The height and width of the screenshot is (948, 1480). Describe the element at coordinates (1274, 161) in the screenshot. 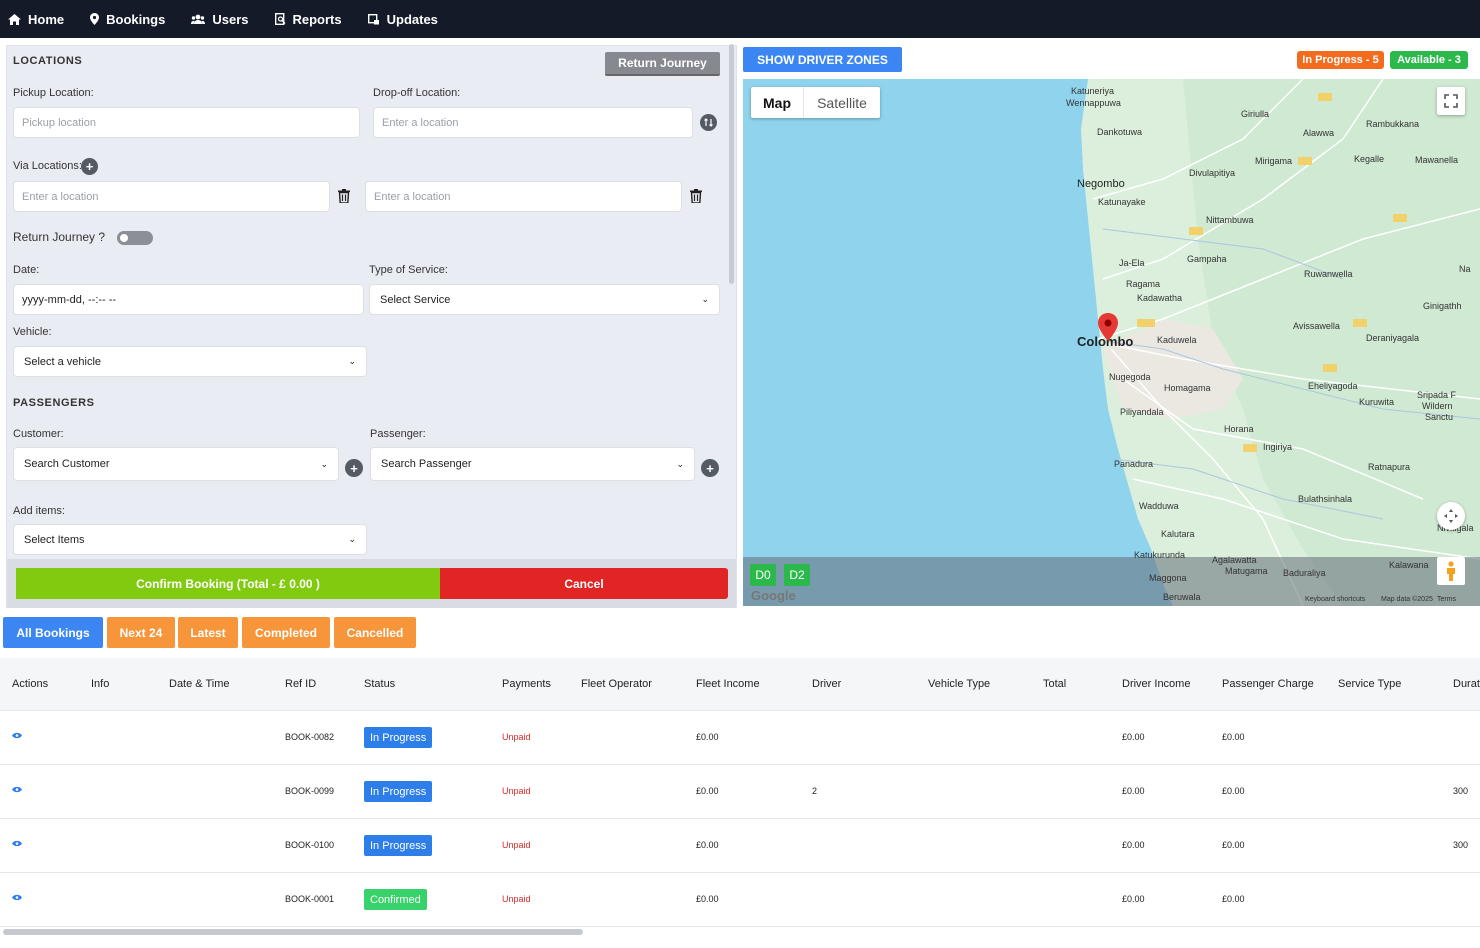

I see `map-place-label: Mirigama` at that location.